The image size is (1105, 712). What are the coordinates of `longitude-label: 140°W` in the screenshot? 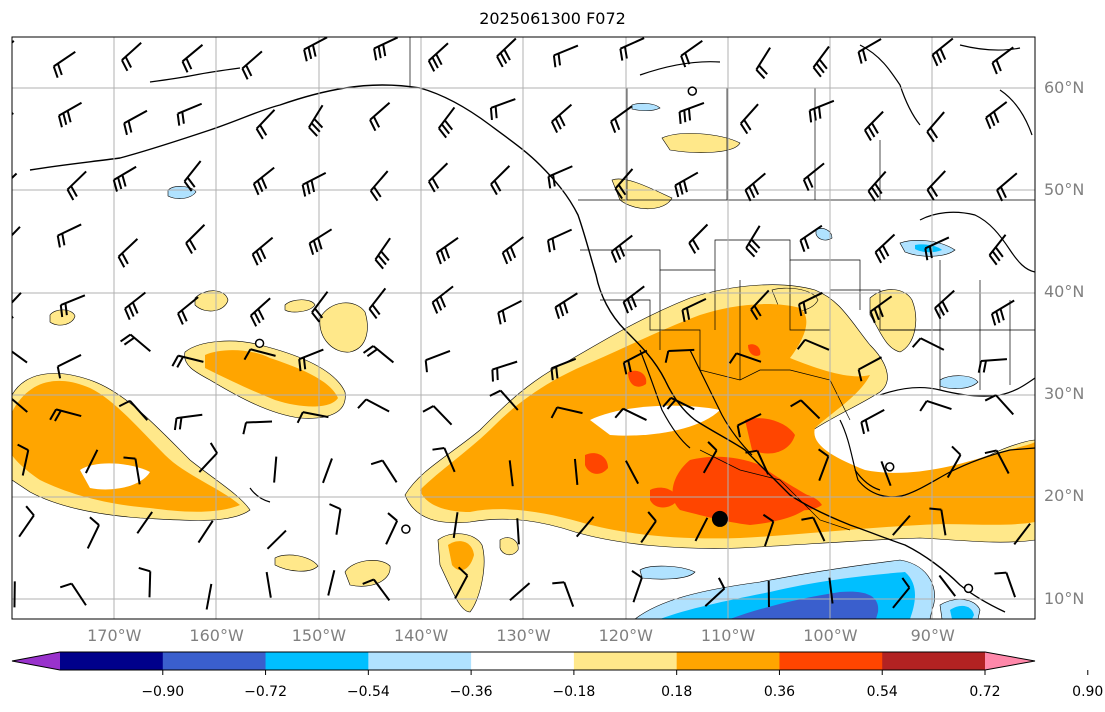 It's located at (421, 635).